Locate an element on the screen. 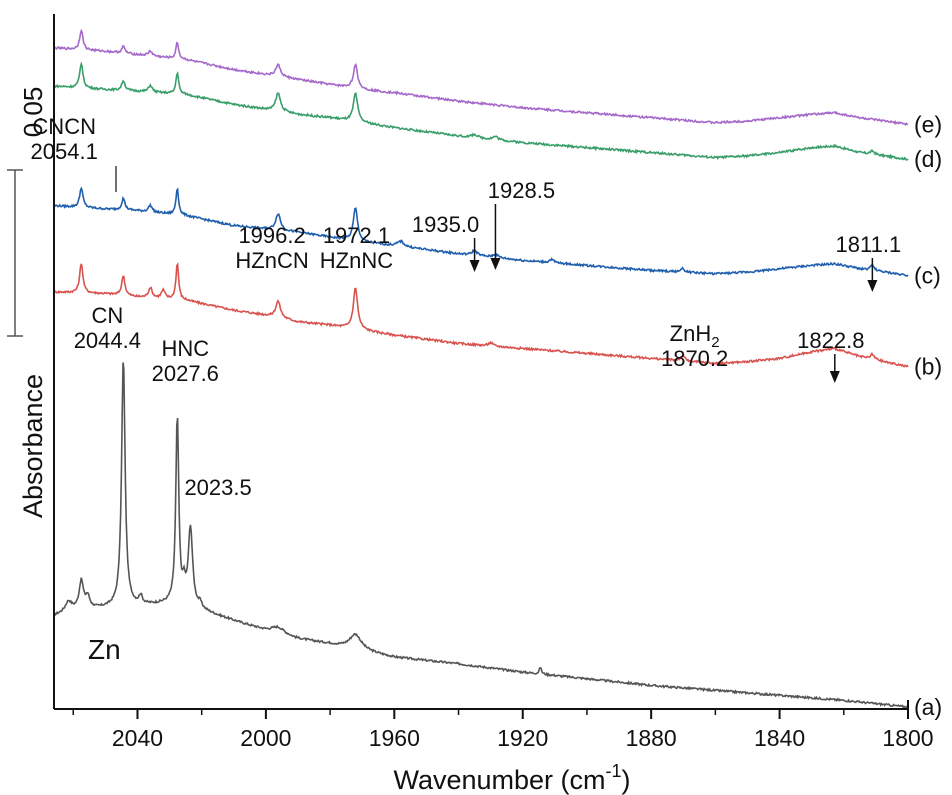 This screenshot has height=795, width=952. annotation-text: 1996.2 is located at coordinates (271, 235).